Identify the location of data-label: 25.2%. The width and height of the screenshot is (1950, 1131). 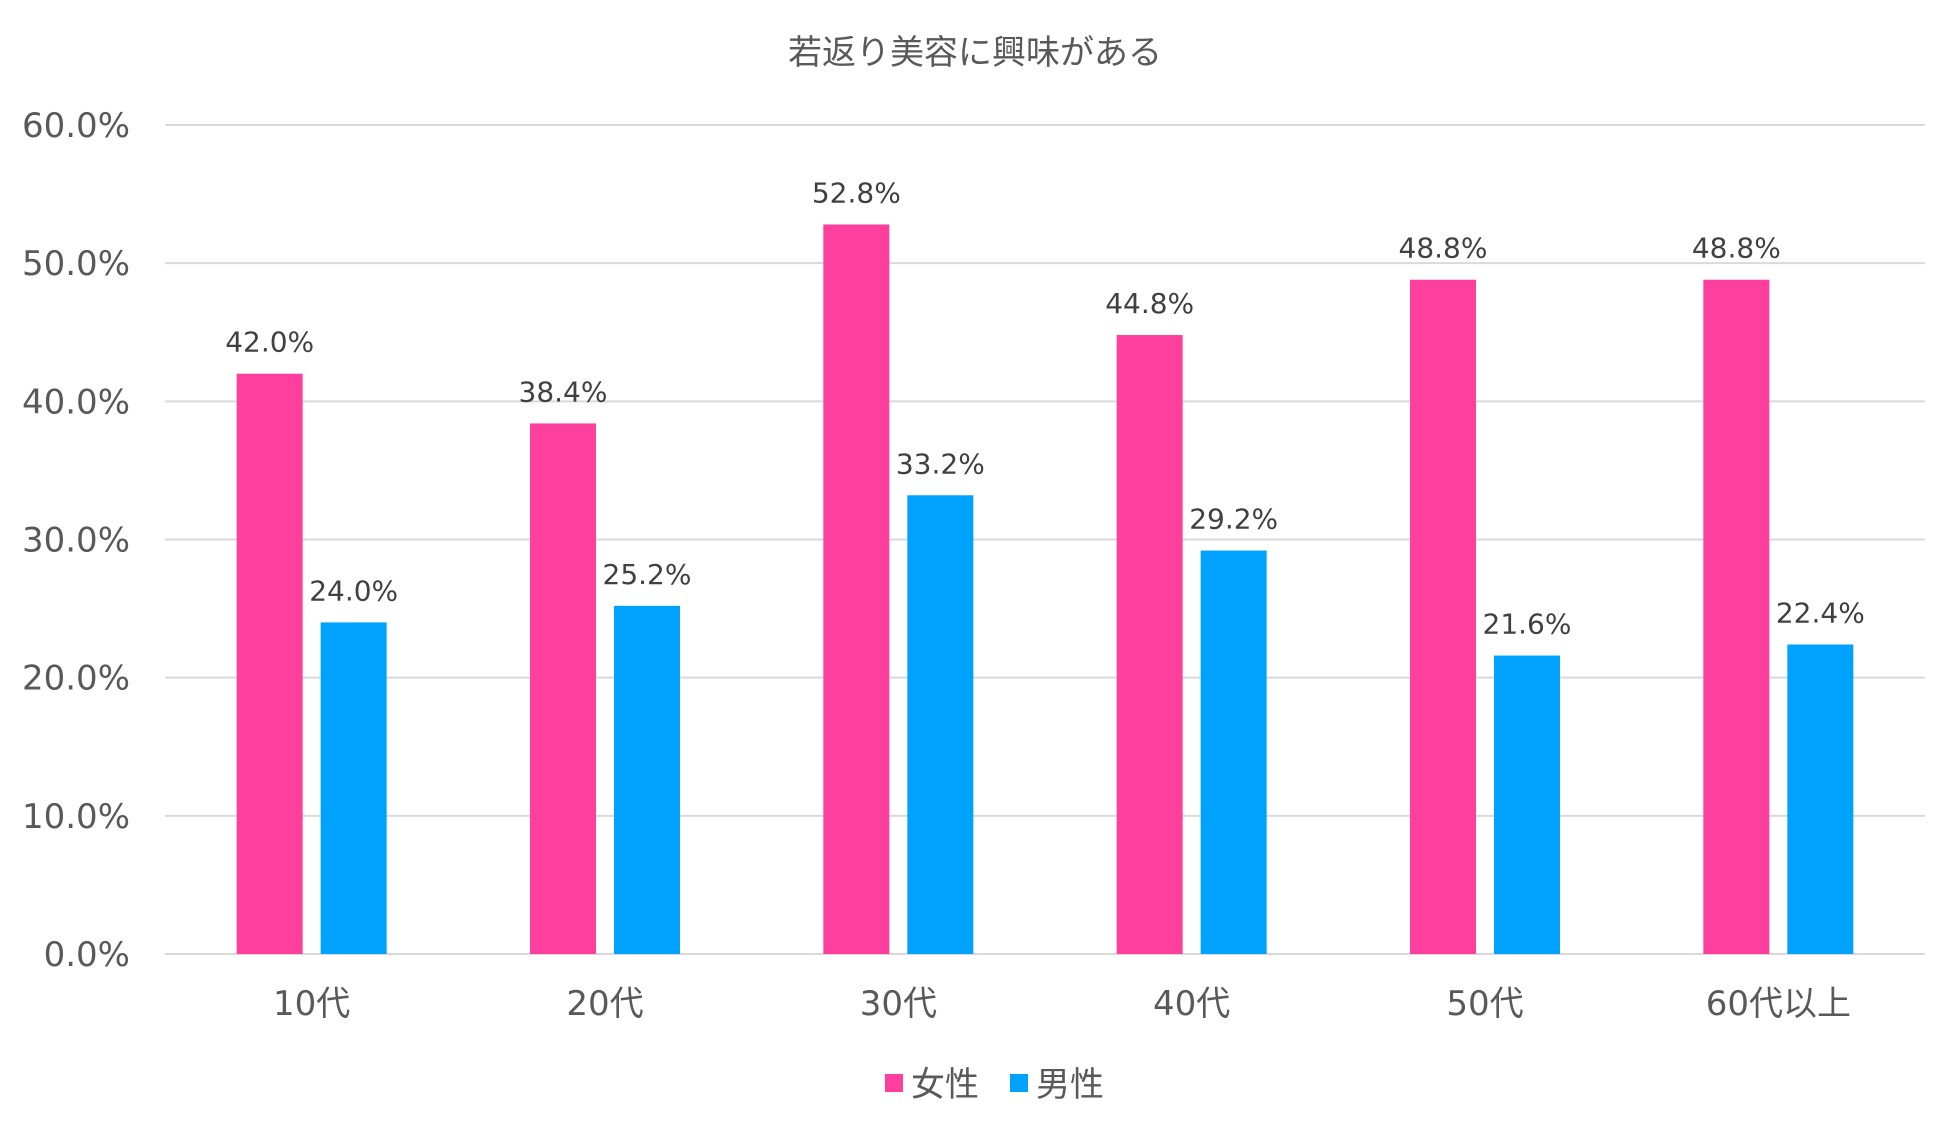
(647, 574).